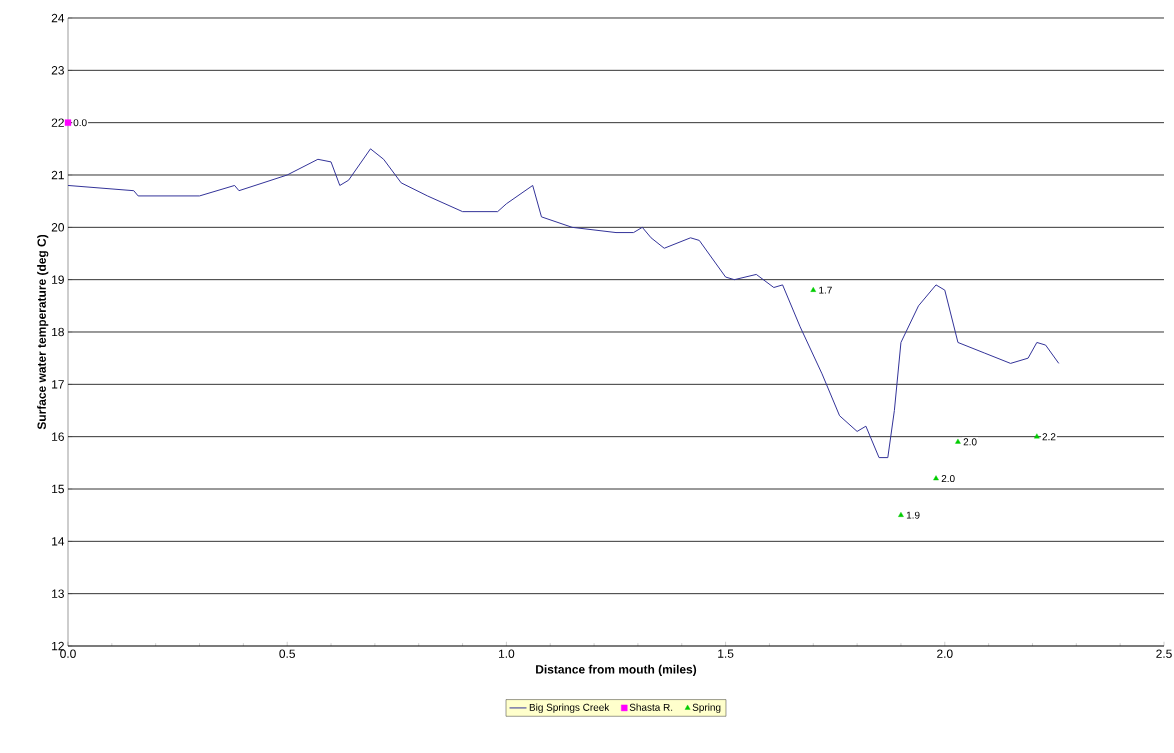 This screenshot has width=1174, height=753. I want to click on annotation: 1.7, so click(825, 290).